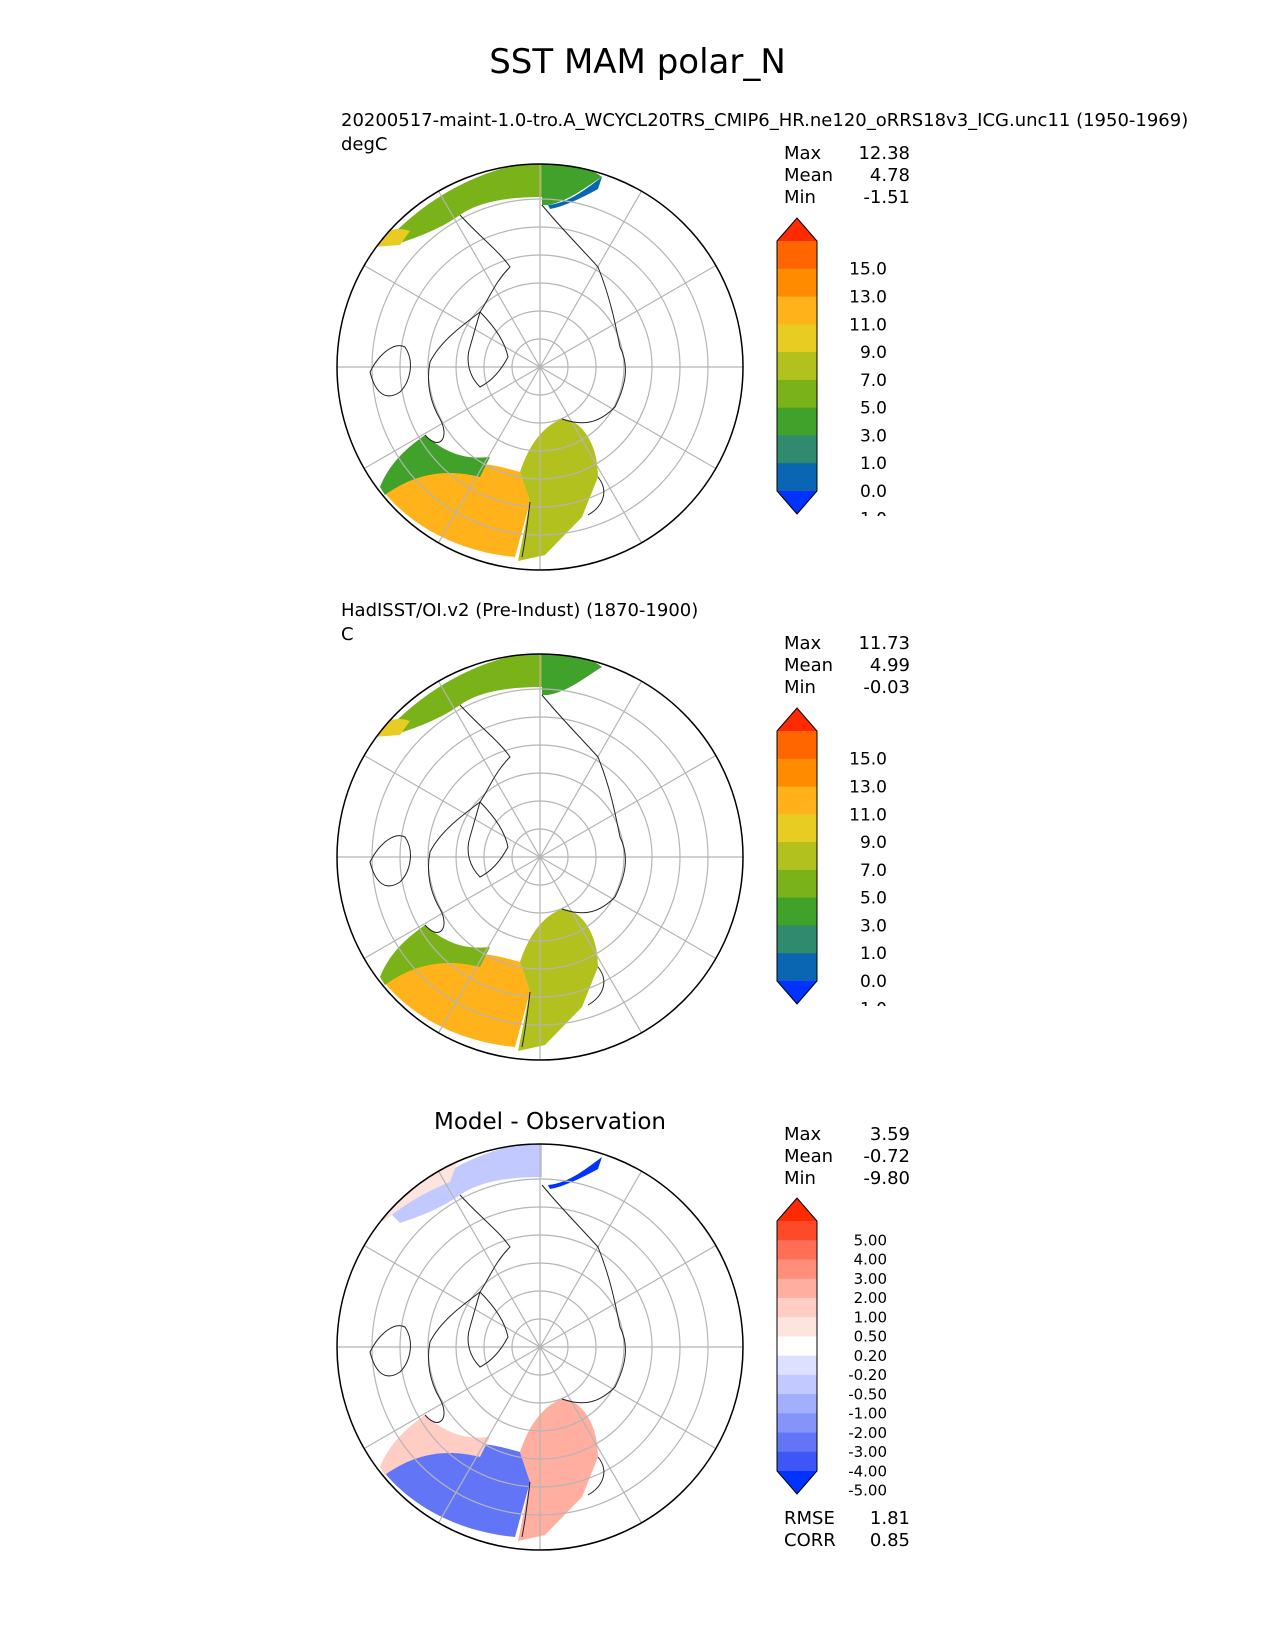 The height and width of the screenshot is (1650, 1275). Describe the element at coordinates (847, 666) in the screenshot. I see `panel2-stats: Max 11.73 Mean 4.99 Min -0.03` at that location.